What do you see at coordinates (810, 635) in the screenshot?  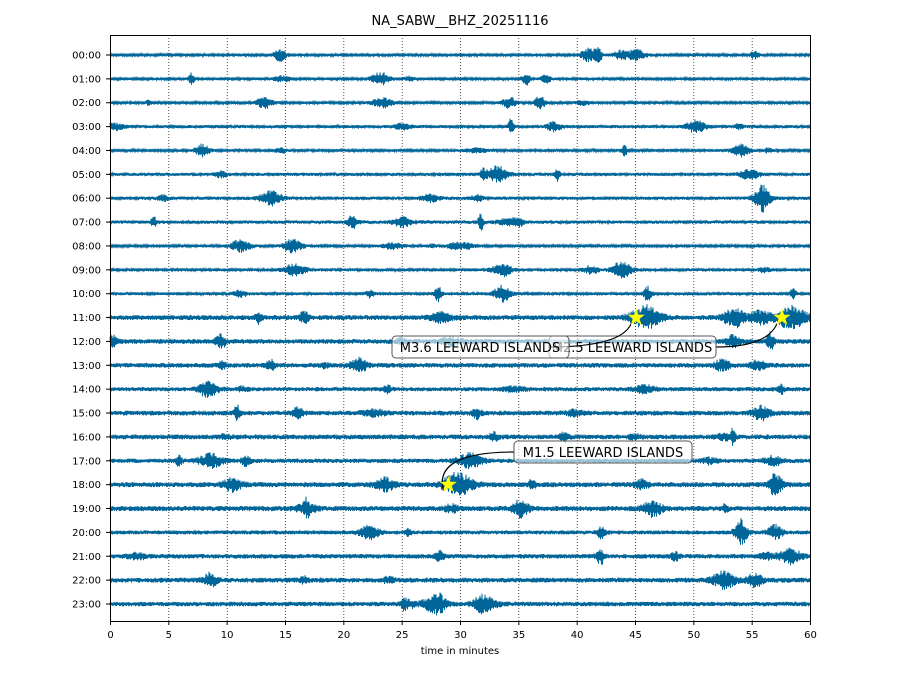 I see `x-tick-label: 60` at bounding box center [810, 635].